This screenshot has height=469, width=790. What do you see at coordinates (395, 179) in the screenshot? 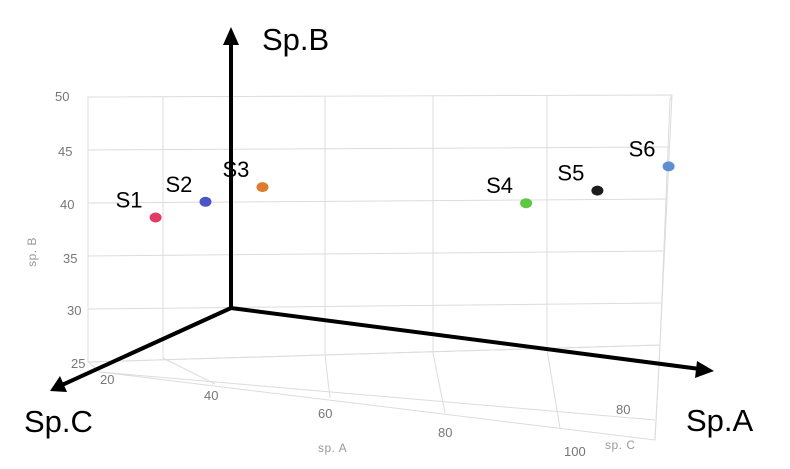
I see `data-points: S1 S2 S3 S4 S5 S6` at bounding box center [395, 179].